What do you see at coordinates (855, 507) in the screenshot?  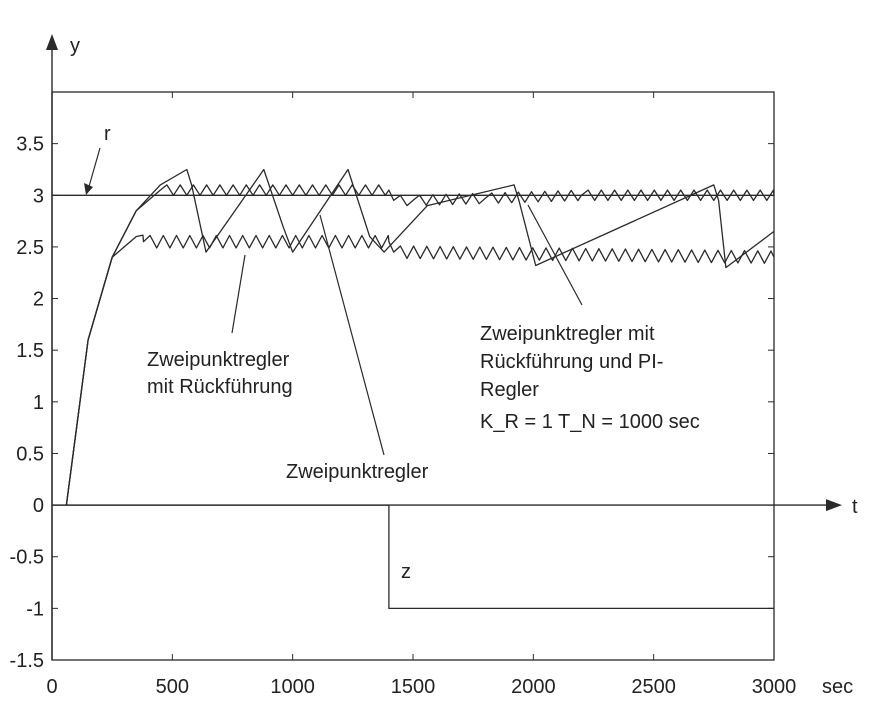 I see `x-axis-name: t` at bounding box center [855, 507].